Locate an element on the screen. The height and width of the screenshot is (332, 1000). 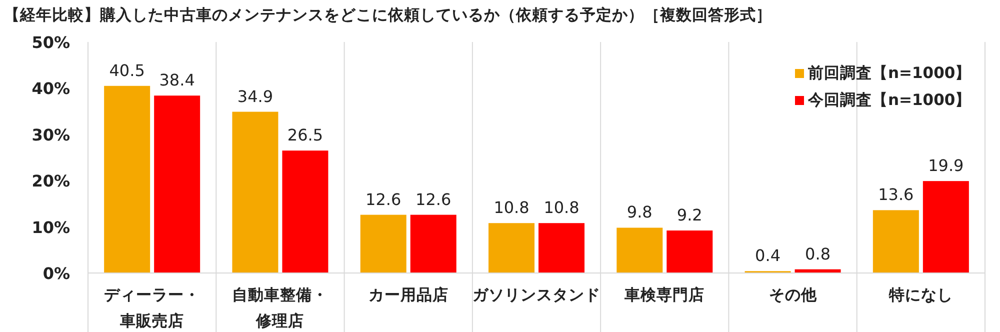
y-tick-label: 30% is located at coordinates (51, 134).